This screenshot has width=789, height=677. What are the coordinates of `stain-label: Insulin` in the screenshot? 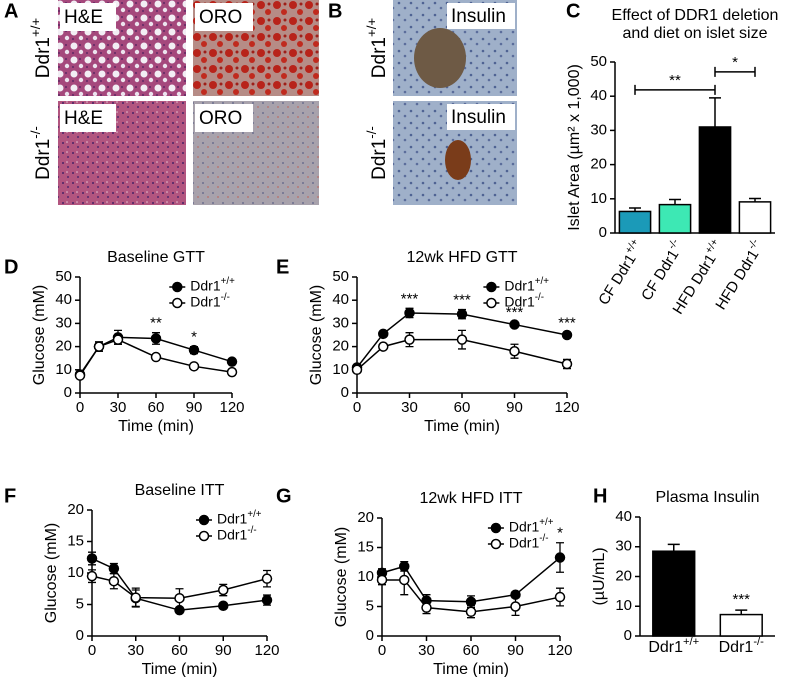 It's located at (478, 117).